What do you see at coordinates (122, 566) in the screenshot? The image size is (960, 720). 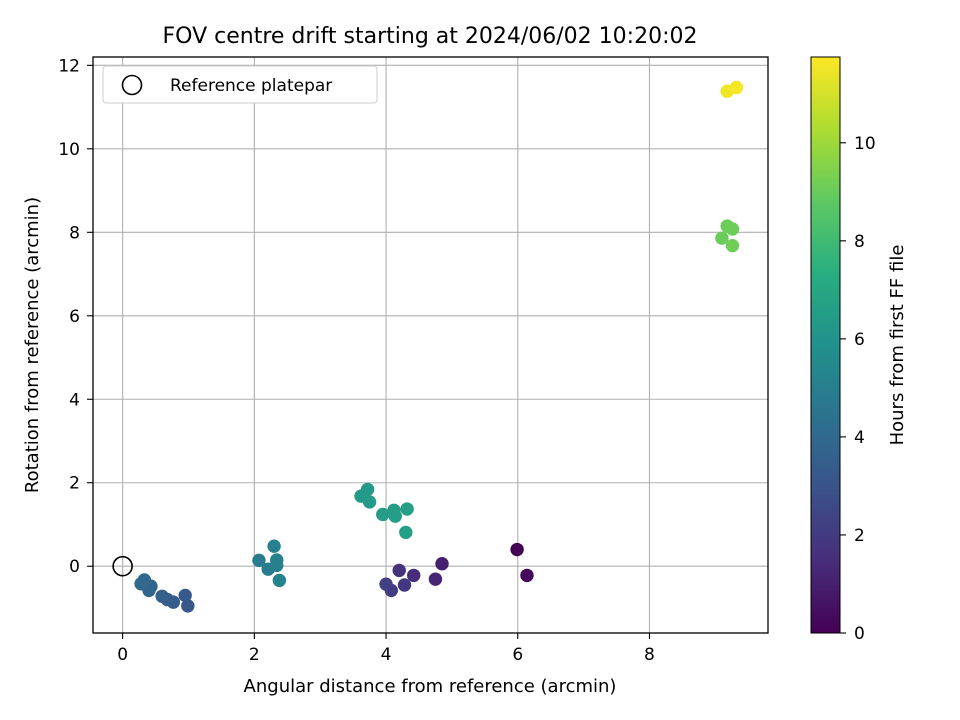 I see `reference-platepar-marker` at bounding box center [122, 566].